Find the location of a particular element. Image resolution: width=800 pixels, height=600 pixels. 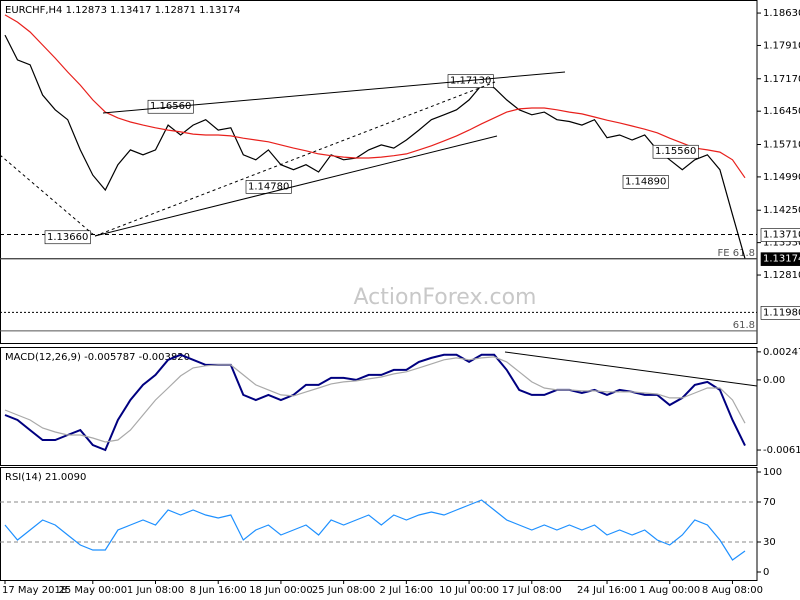

level-label-text: 1.11980 is located at coordinates (781, 312).